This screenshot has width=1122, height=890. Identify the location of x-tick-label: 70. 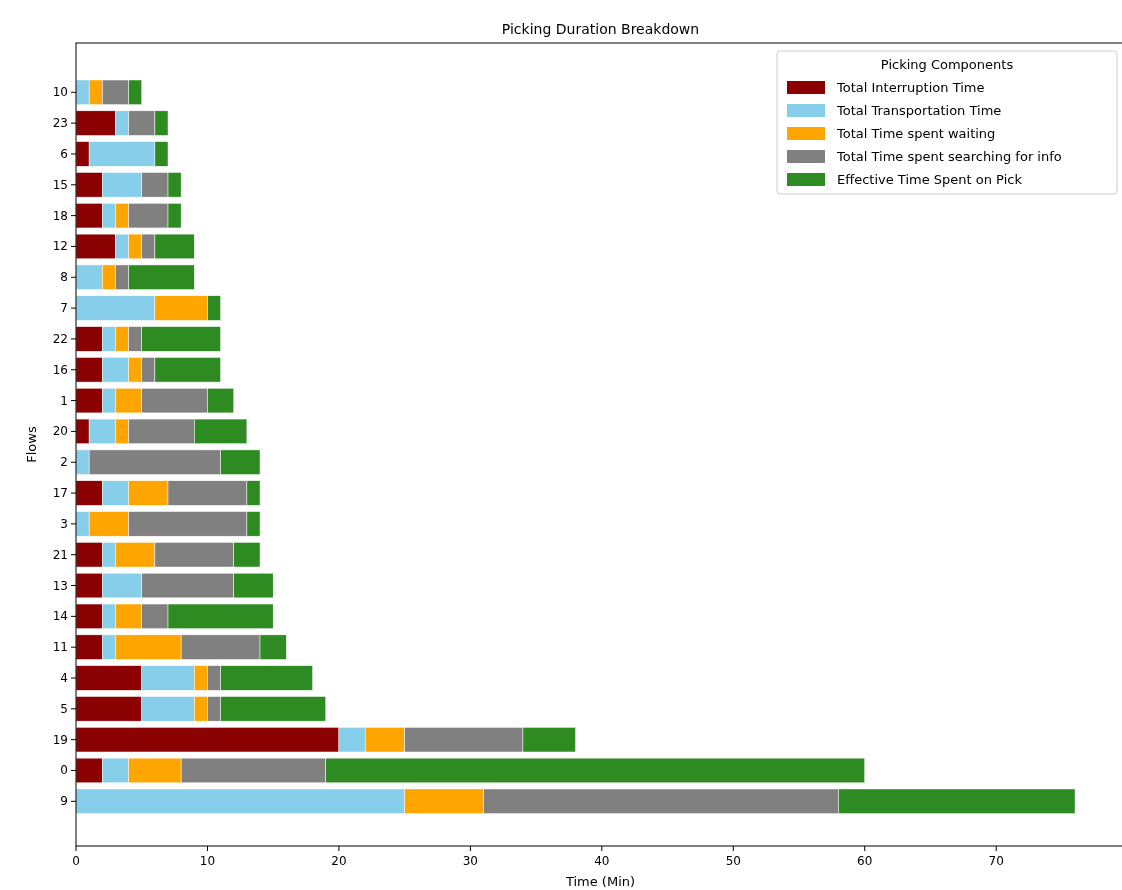
(996, 861).